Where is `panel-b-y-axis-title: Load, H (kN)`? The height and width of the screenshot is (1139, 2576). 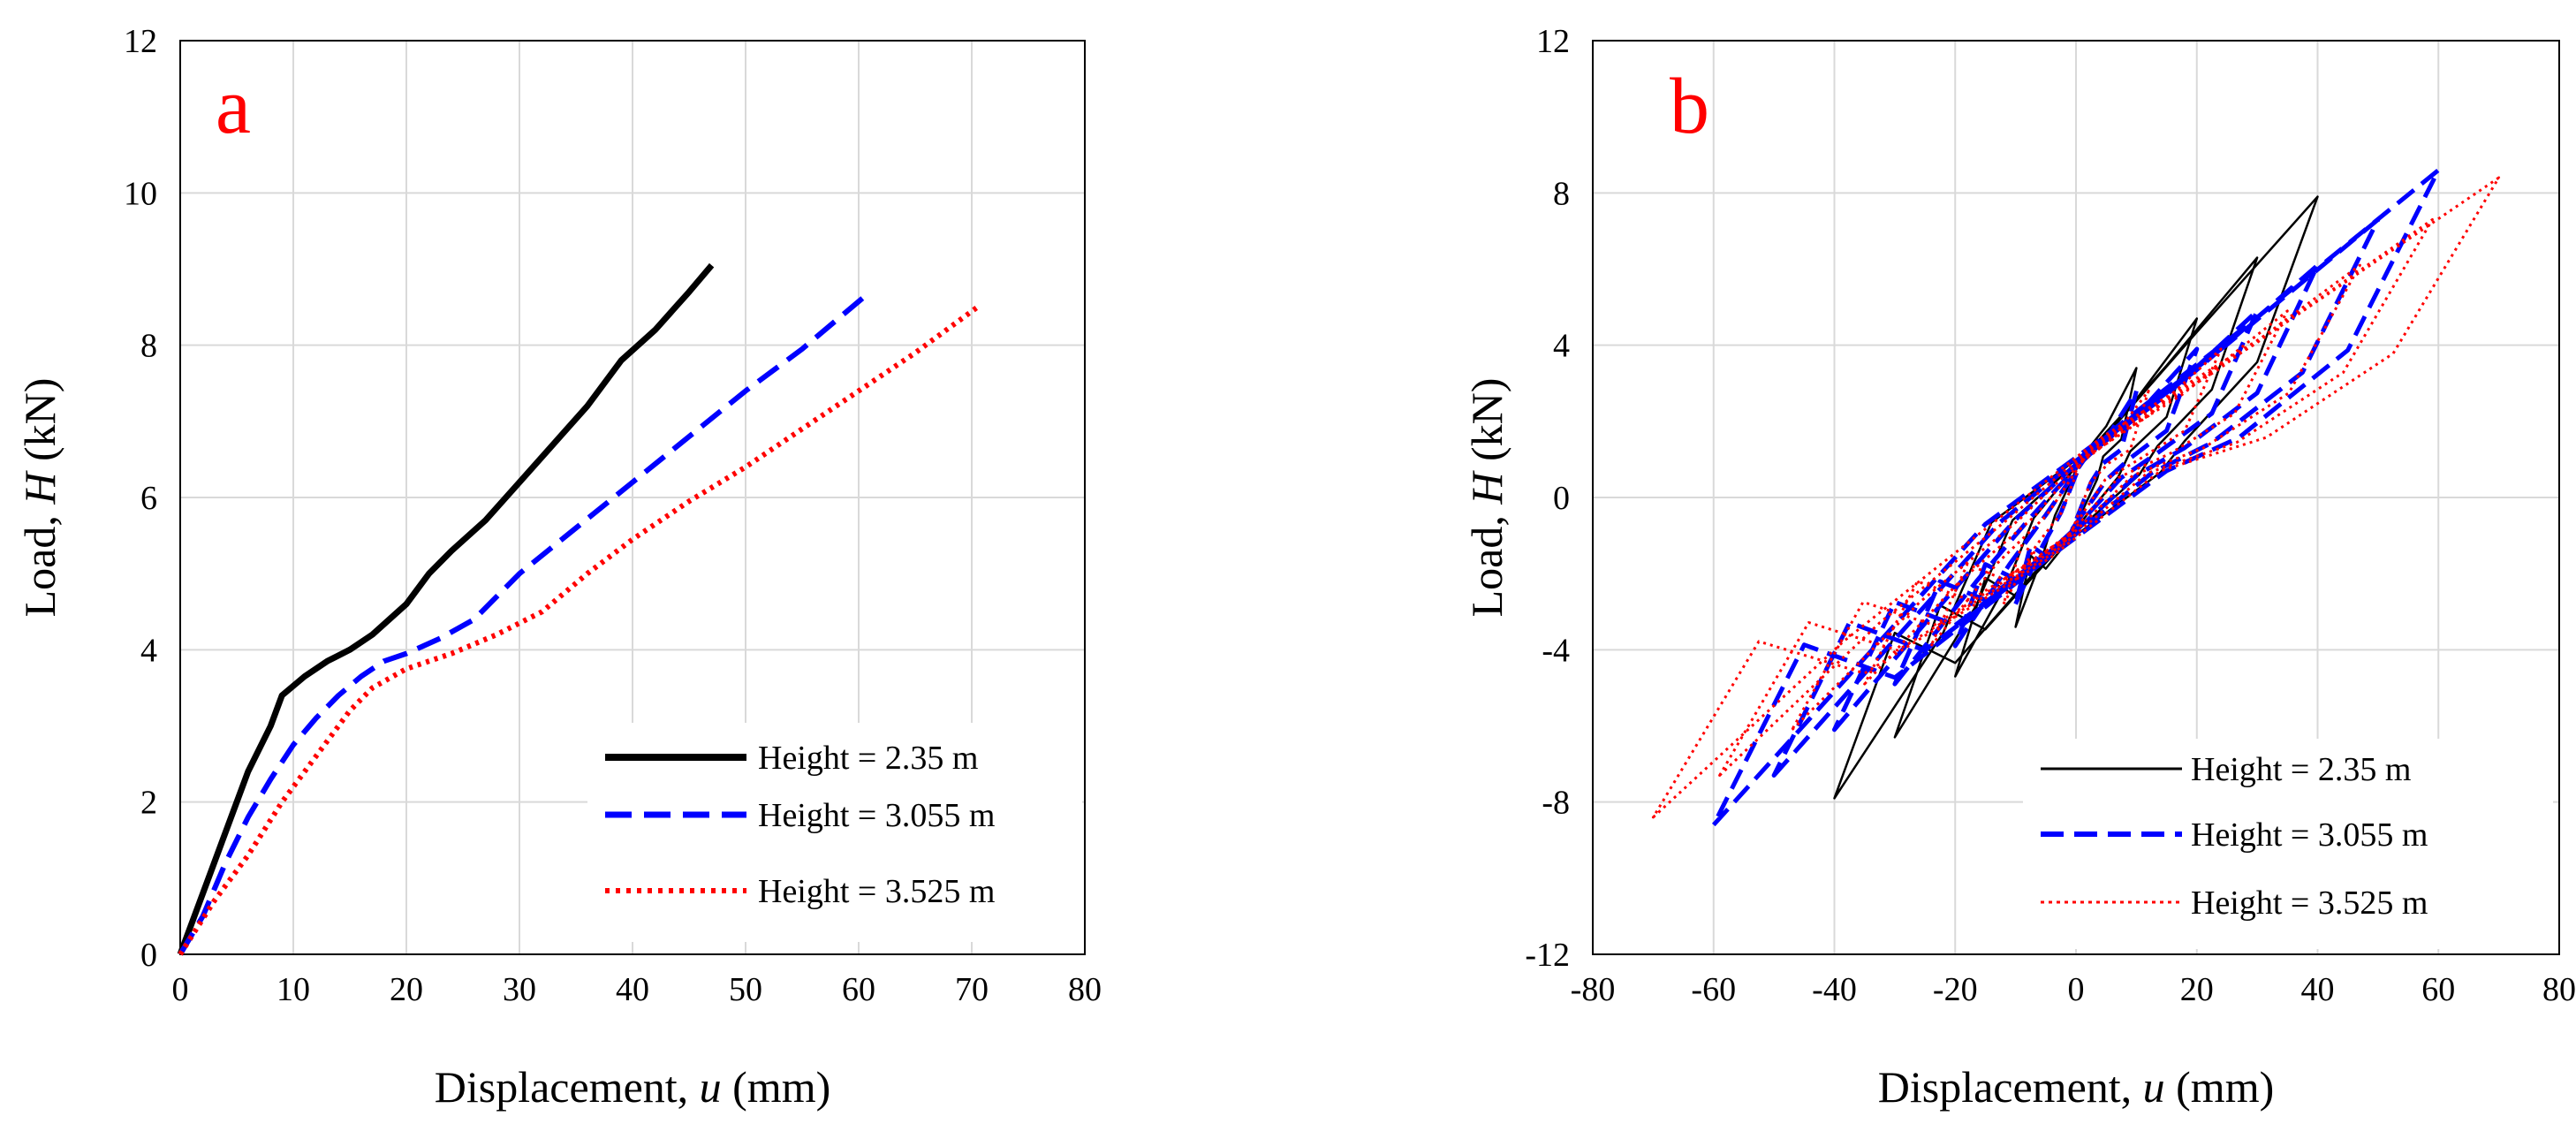 panel-b-y-axis-title: Load, H (kN) is located at coordinates (1487, 498).